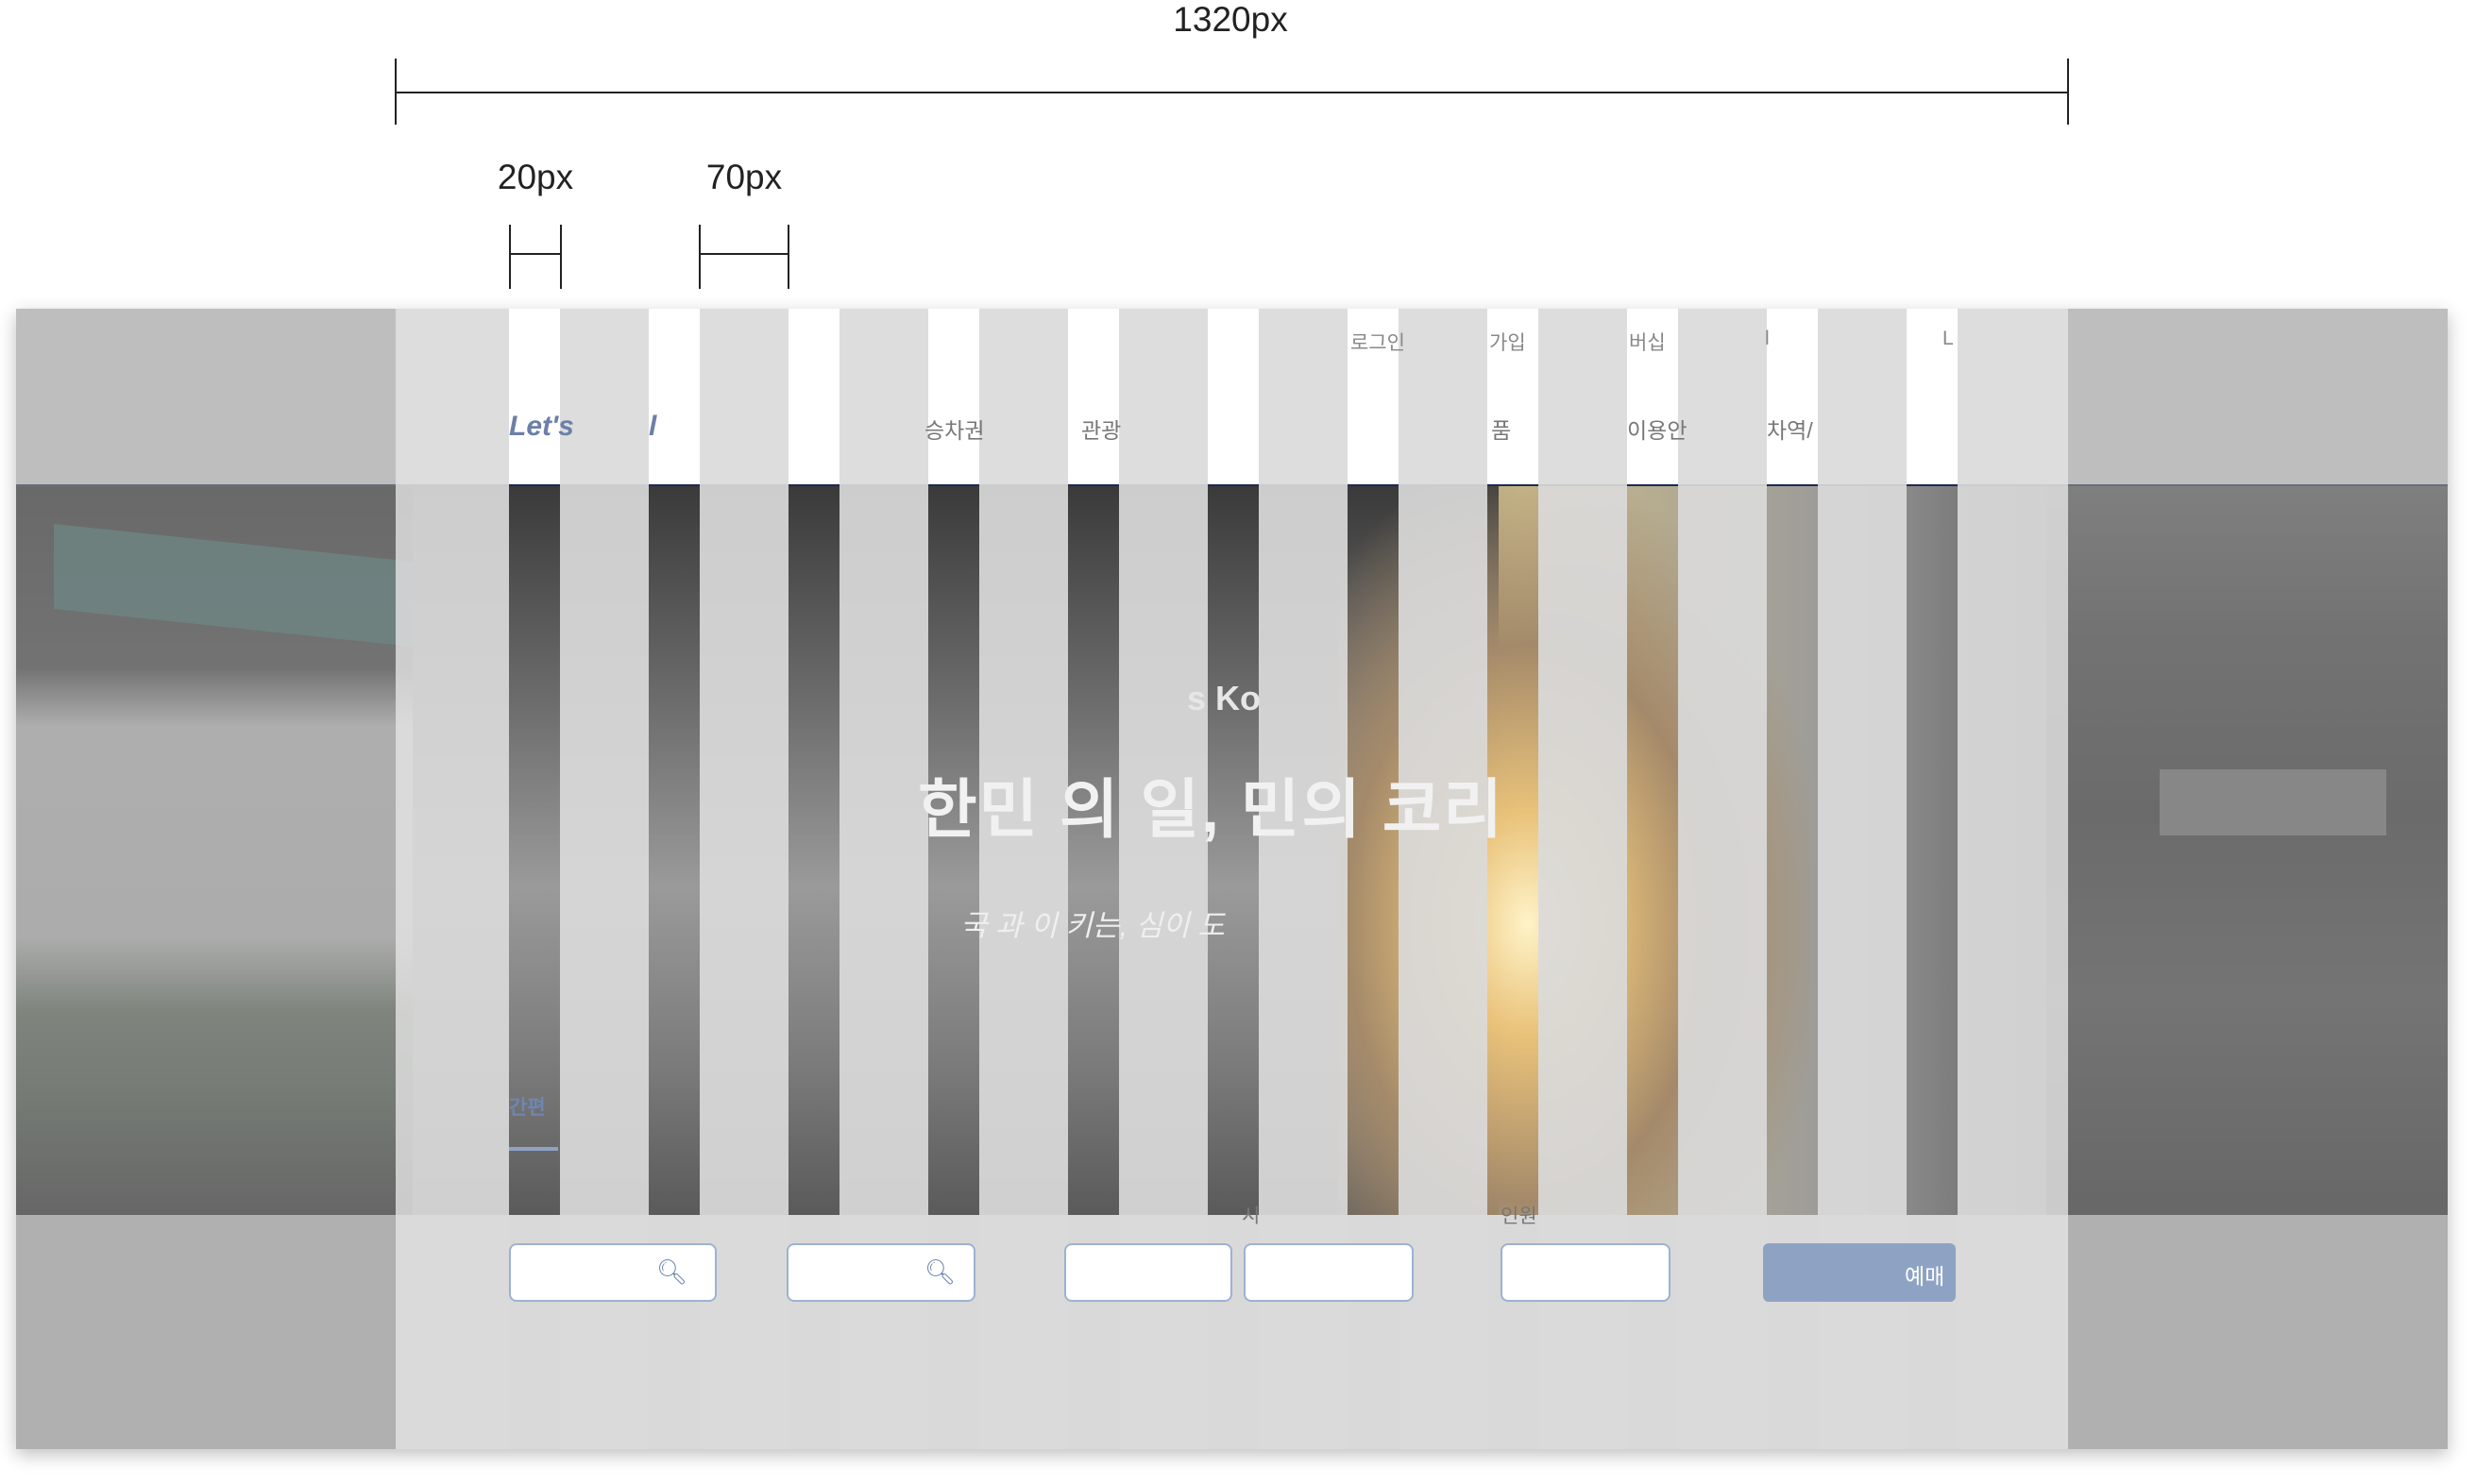 This screenshot has width=2476, height=1484. What do you see at coordinates (1231, 19) in the screenshot?
I see `container-width-label: 1320px` at bounding box center [1231, 19].